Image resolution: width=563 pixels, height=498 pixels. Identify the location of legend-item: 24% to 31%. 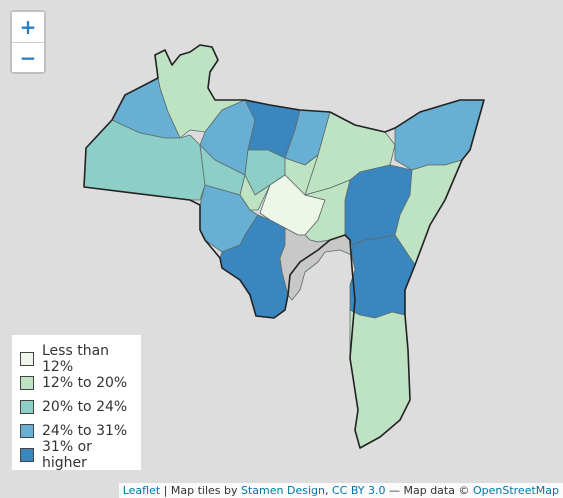
(80, 431).